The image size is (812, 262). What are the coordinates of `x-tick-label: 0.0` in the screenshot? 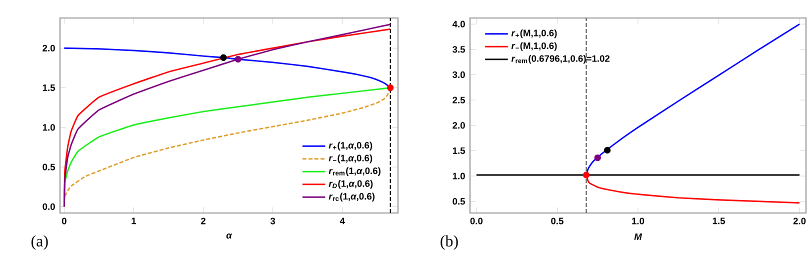 It's located at (476, 221).